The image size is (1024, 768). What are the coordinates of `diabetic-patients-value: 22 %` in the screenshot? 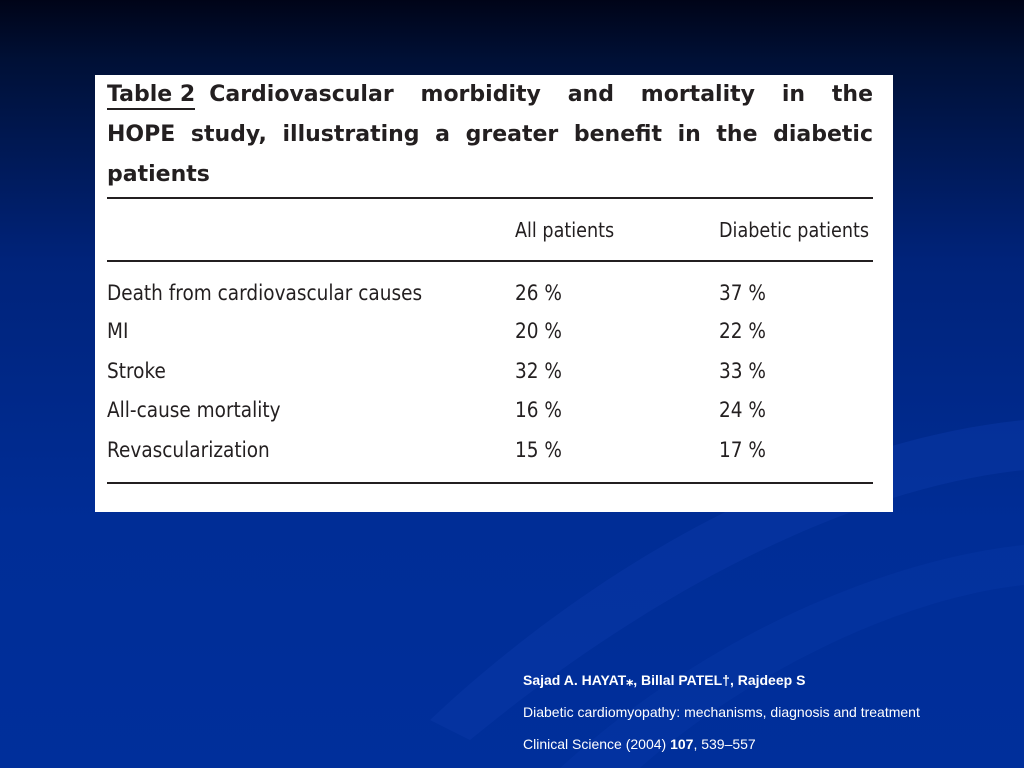 It's located at (742, 331).